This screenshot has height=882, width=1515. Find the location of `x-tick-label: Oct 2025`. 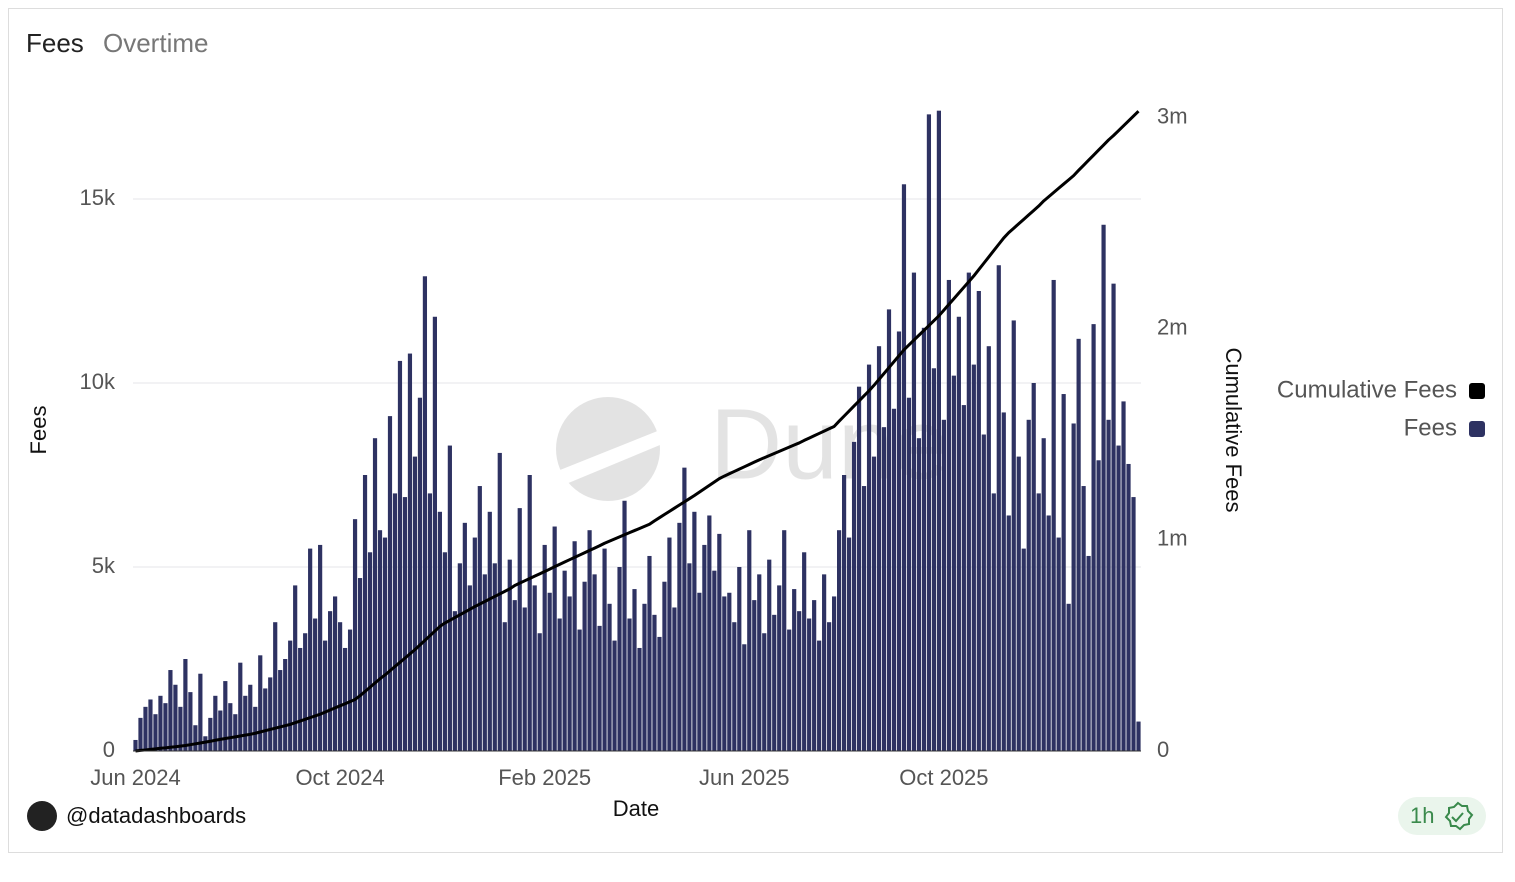

x-tick-label: Oct 2025 is located at coordinates (943, 777).